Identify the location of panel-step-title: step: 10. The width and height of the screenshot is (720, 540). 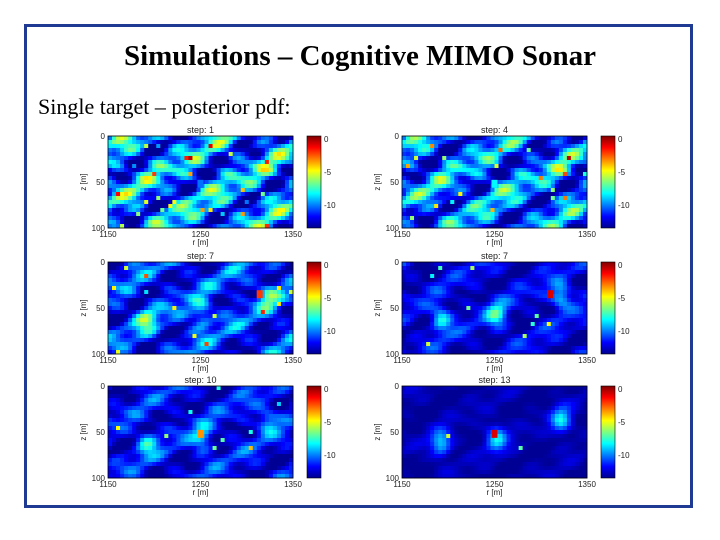
(200, 380).